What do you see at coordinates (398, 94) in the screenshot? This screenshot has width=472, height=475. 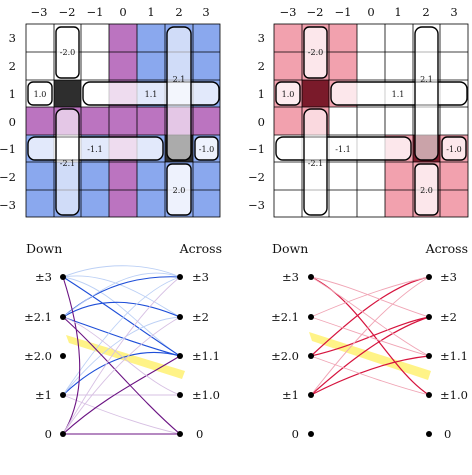 I see `pill-label: 1.1` at bounding box center [398, 94].